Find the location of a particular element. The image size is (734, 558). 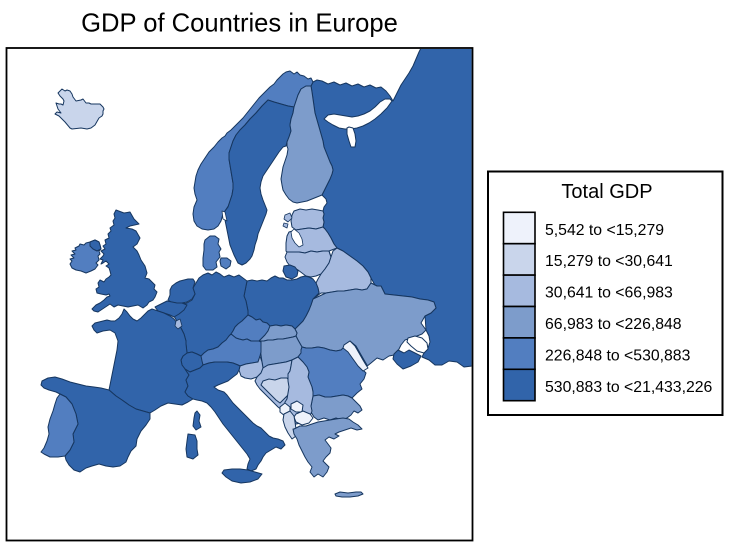

svg-text: 5,542 to <15,279 is located at coordinates (604, 230).